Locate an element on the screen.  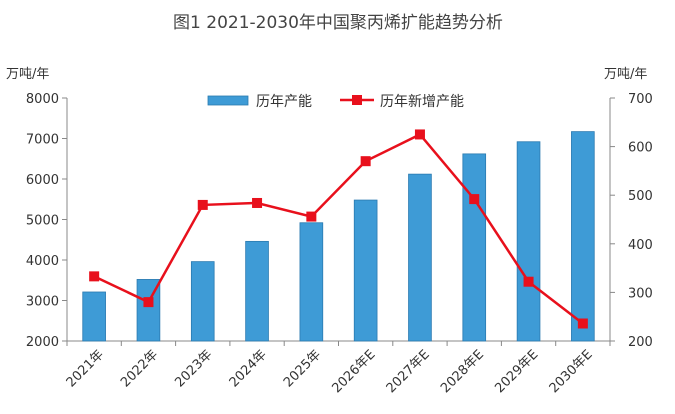
x-tick-label: 2028年E is located at coordinates (462, 371).